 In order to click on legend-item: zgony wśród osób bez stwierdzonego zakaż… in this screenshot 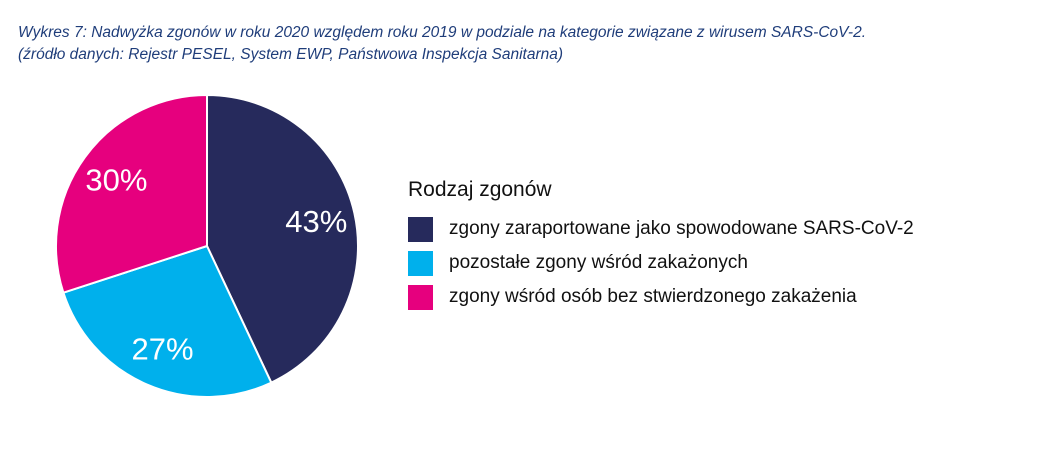, I will do `click(661, 297)`.